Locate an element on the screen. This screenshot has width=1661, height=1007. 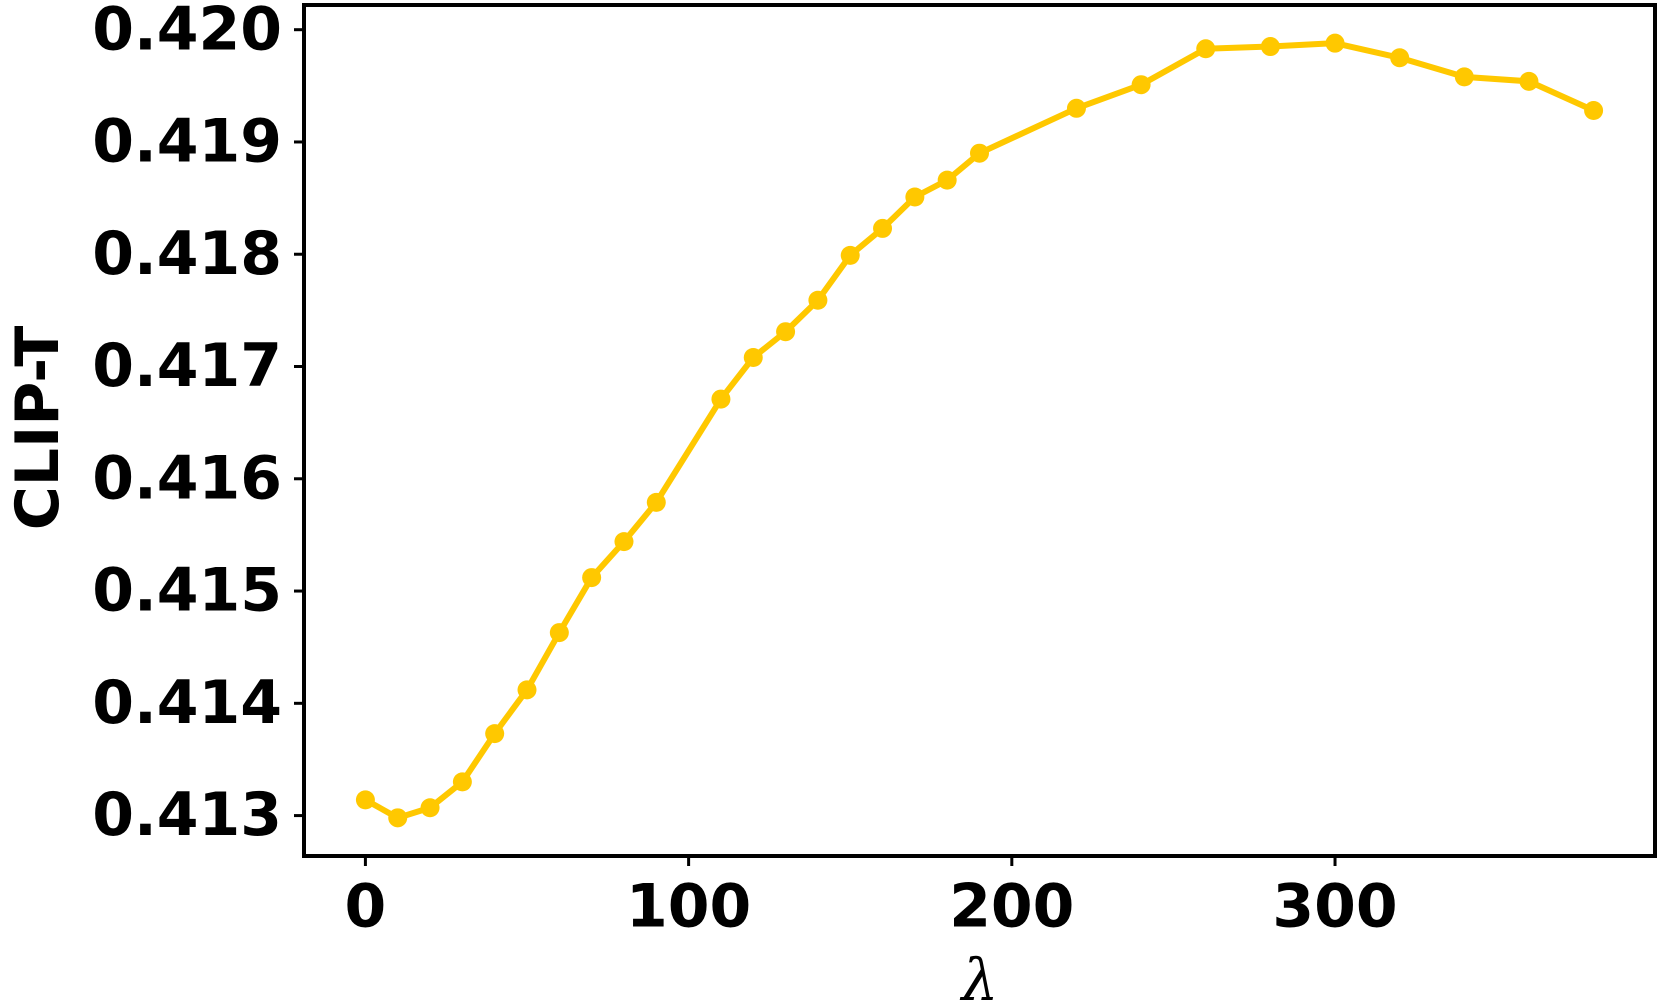
x-axis-label: λ is located at coordinates (979, 976).